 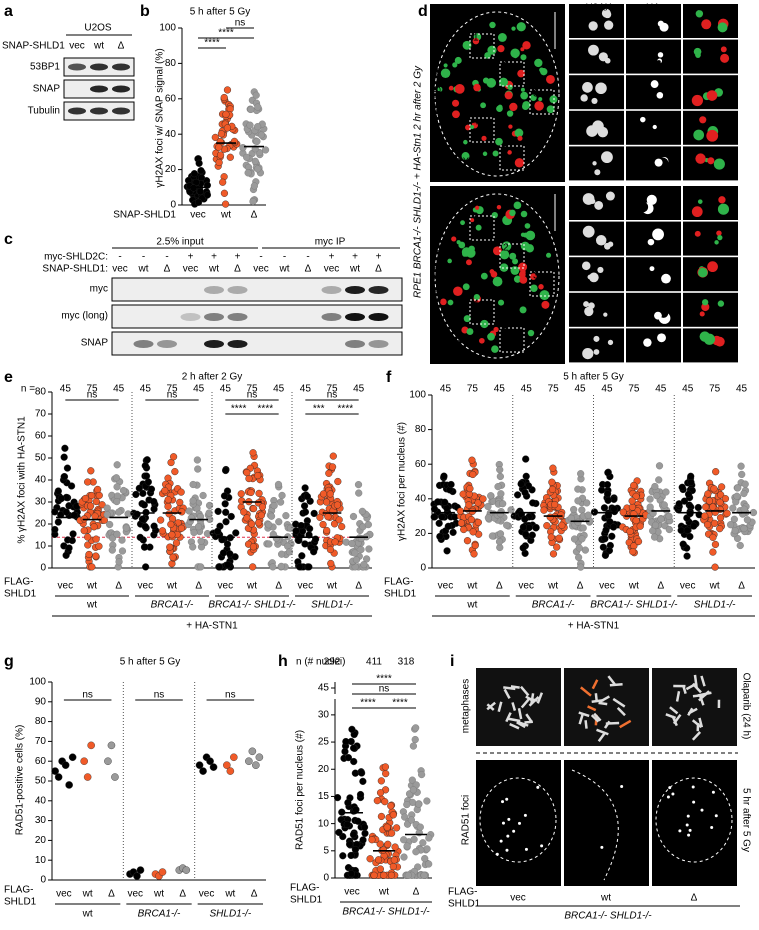 What do you see at coordinates (41, 761) in the screenshot?
I see `y-tick-label: 60` at bounding box center [41, 761].